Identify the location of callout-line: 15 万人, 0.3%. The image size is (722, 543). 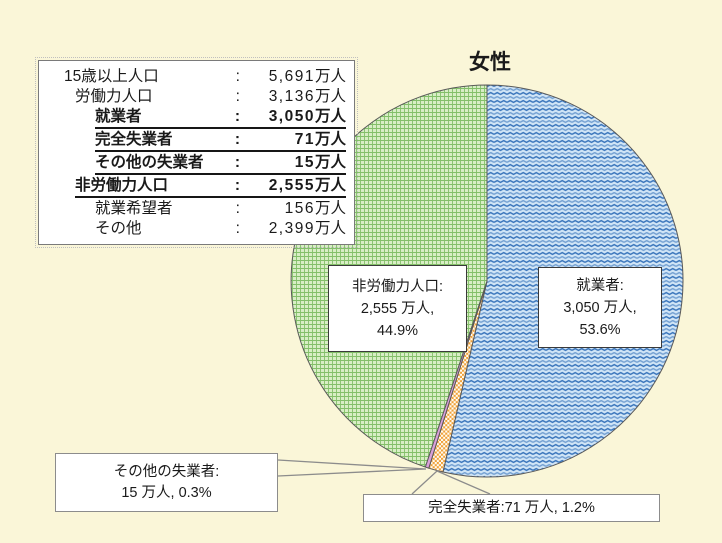
(166, 492).